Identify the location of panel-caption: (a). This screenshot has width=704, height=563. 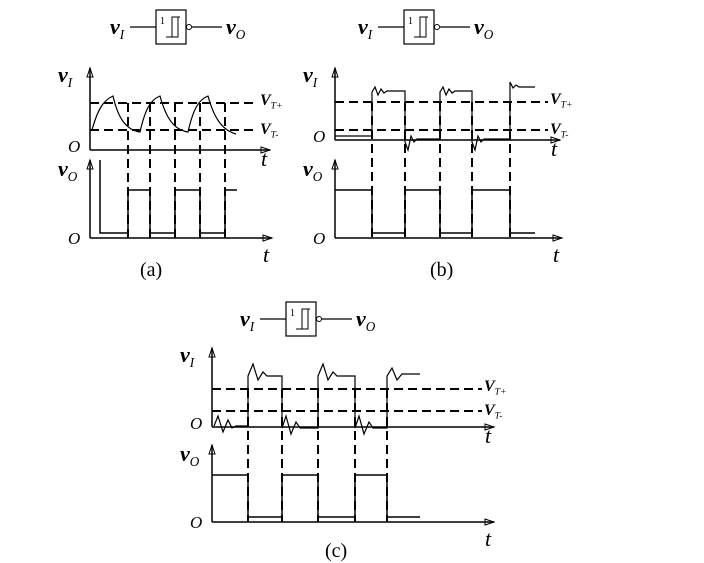
(151, 270).